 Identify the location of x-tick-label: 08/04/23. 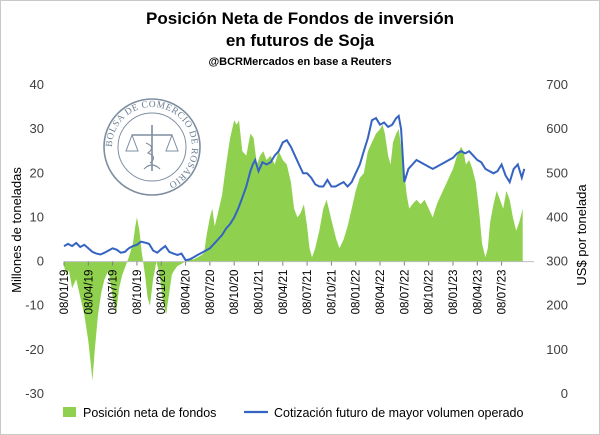
(478, 292).